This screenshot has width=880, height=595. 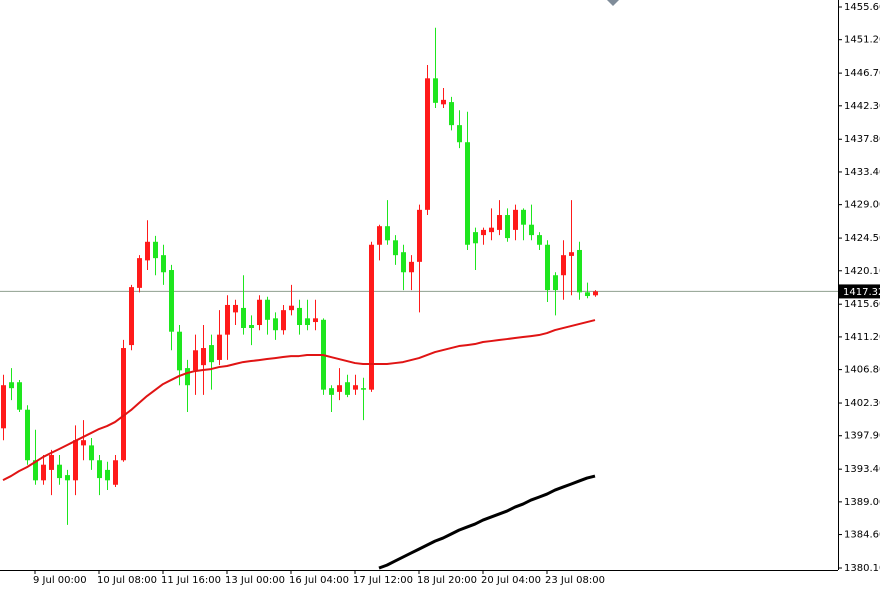 I want to click on y-tick-label: 1424.50, so click(x=862, y=238).